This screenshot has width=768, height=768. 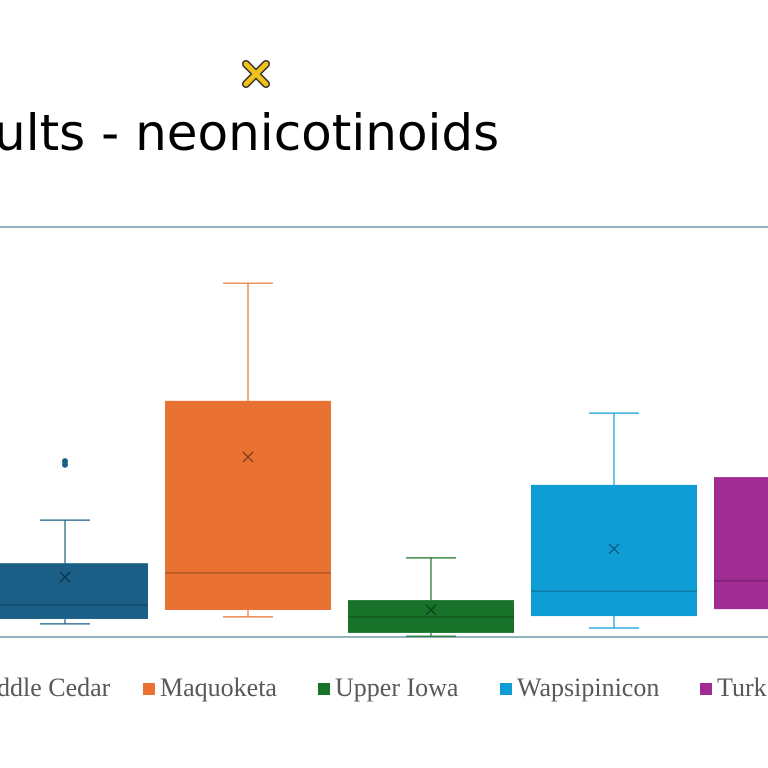 I want to click on legend-label: Upper Iowa, so click(x=397, y=687).